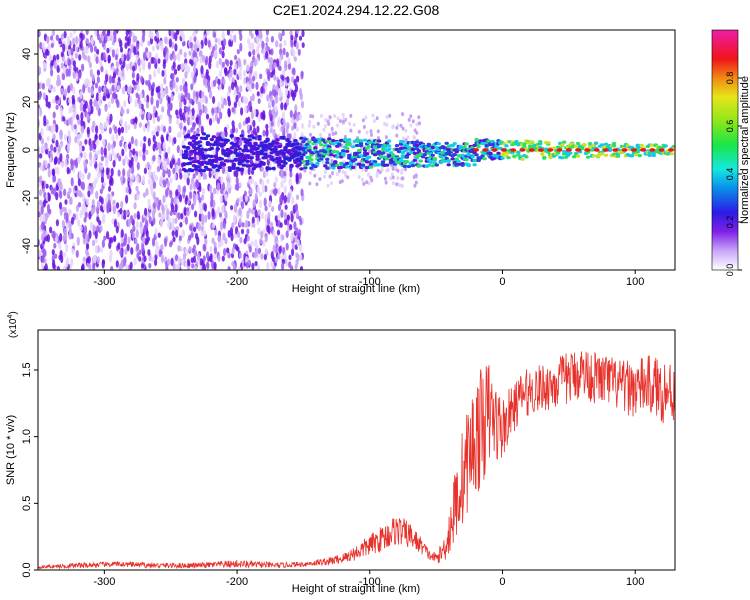  I want to click on spectrogram-x-tick-label: -100, so click(370, 282).